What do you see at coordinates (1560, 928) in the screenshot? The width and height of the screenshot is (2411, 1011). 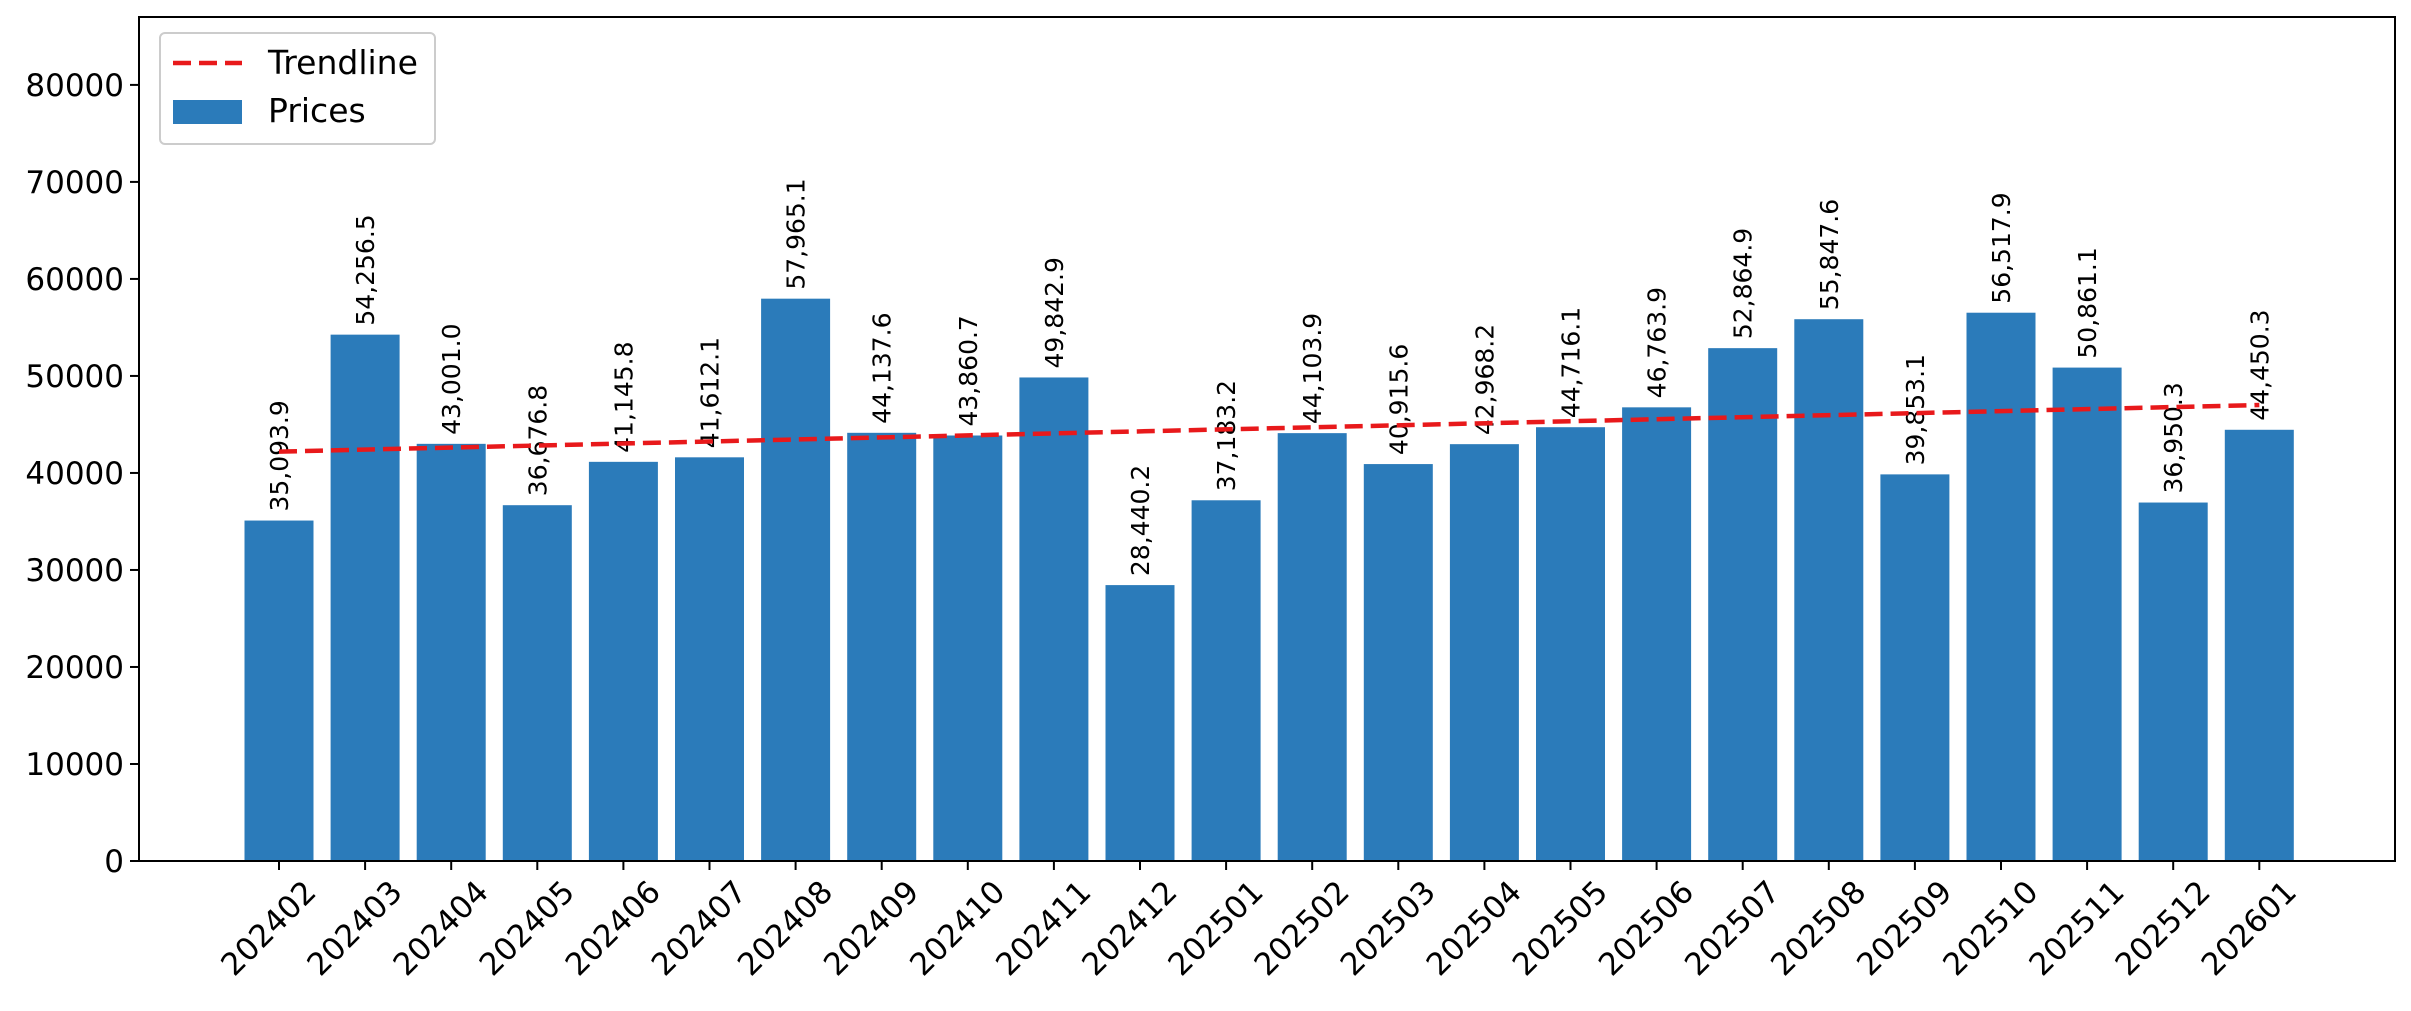 I see `x-tick-label: 202505` at bounding box center [1560, 928].